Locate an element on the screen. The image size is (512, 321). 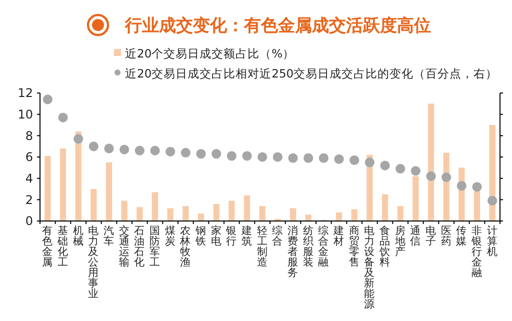
x-tick-label: 电力及公用事业 is located at coordinates (94, 262).